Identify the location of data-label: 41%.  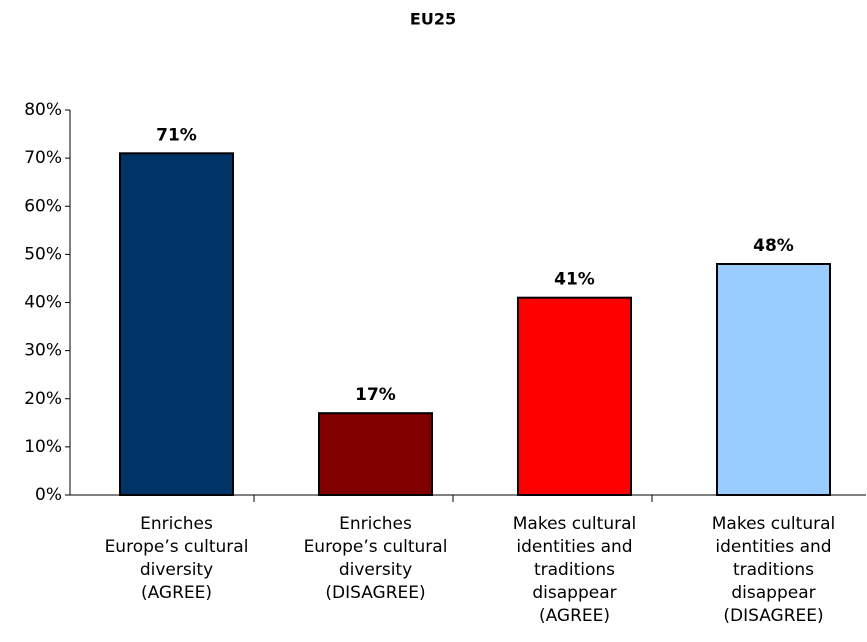
(574, 280).